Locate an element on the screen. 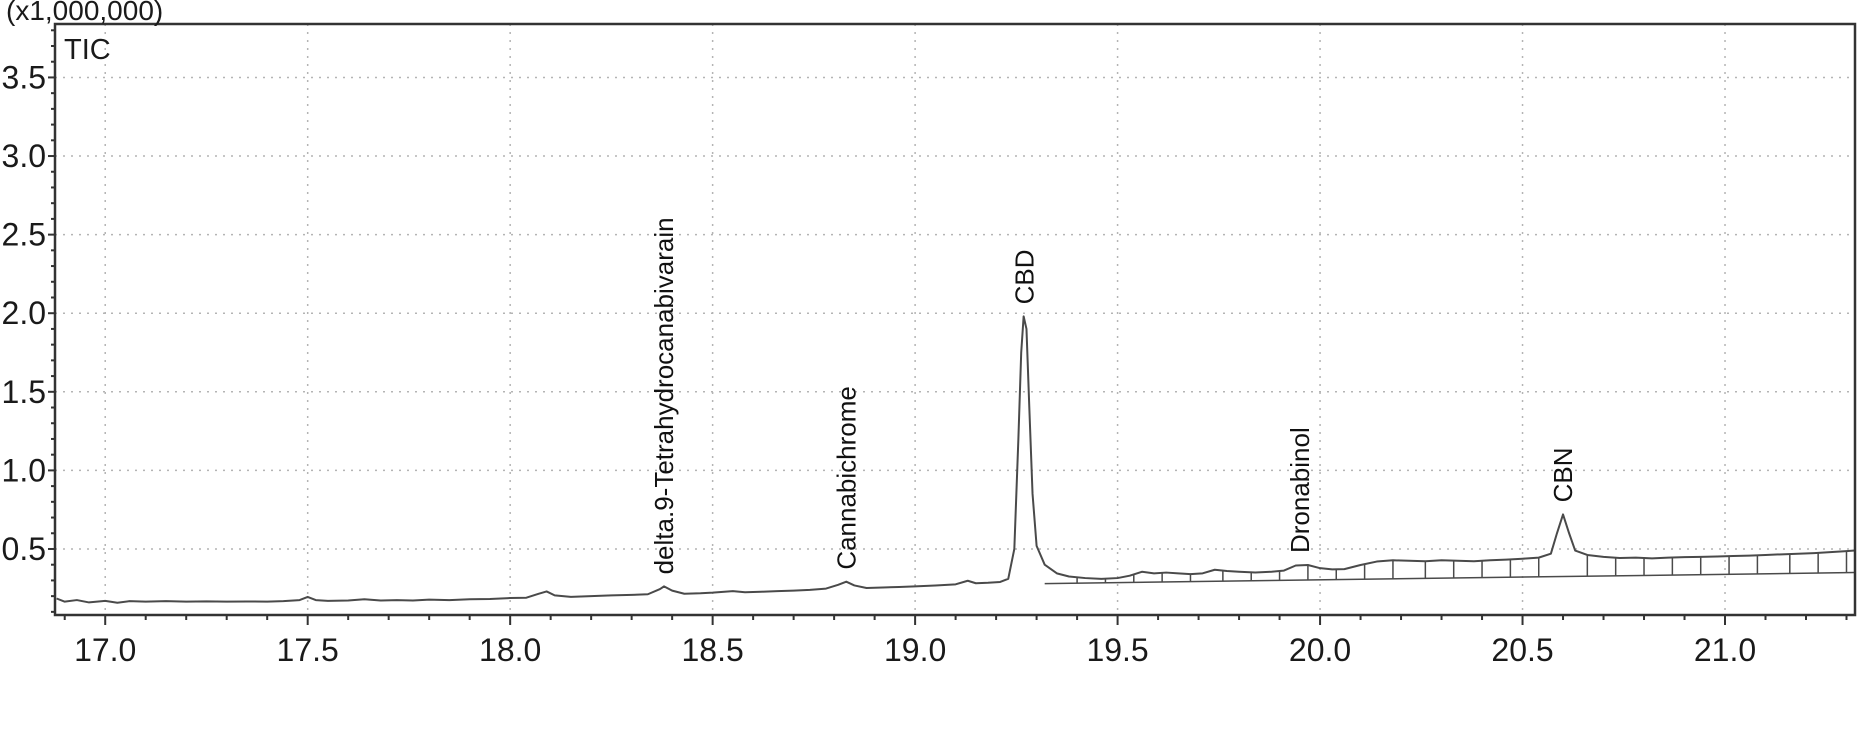  x-tick-label: 20.5 is located at coordinates (1522, 650).